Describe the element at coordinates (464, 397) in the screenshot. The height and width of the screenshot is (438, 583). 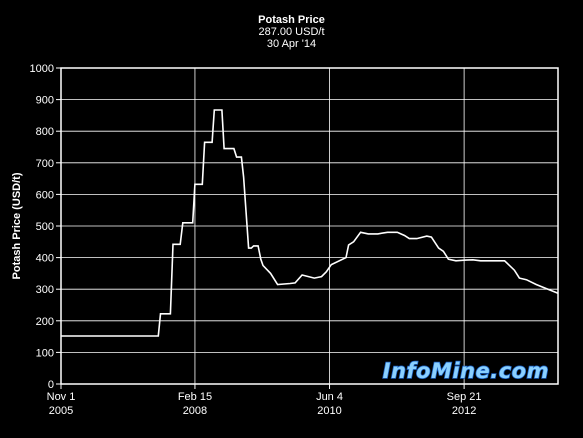
I see `x-tick-label-line1: Sep 21` at that location.